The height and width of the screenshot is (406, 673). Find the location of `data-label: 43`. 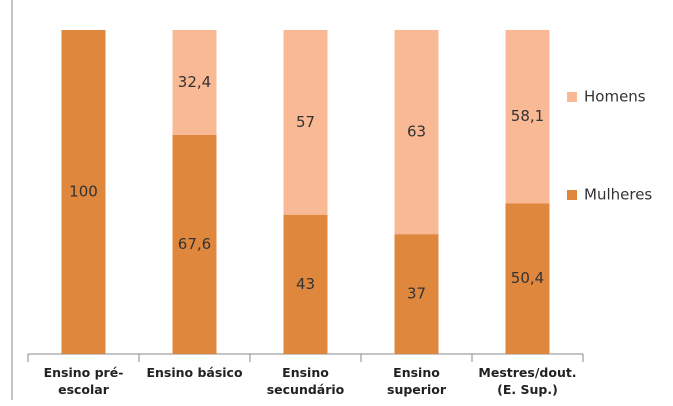

data-label: 43 is located at coordinates (305, 284).